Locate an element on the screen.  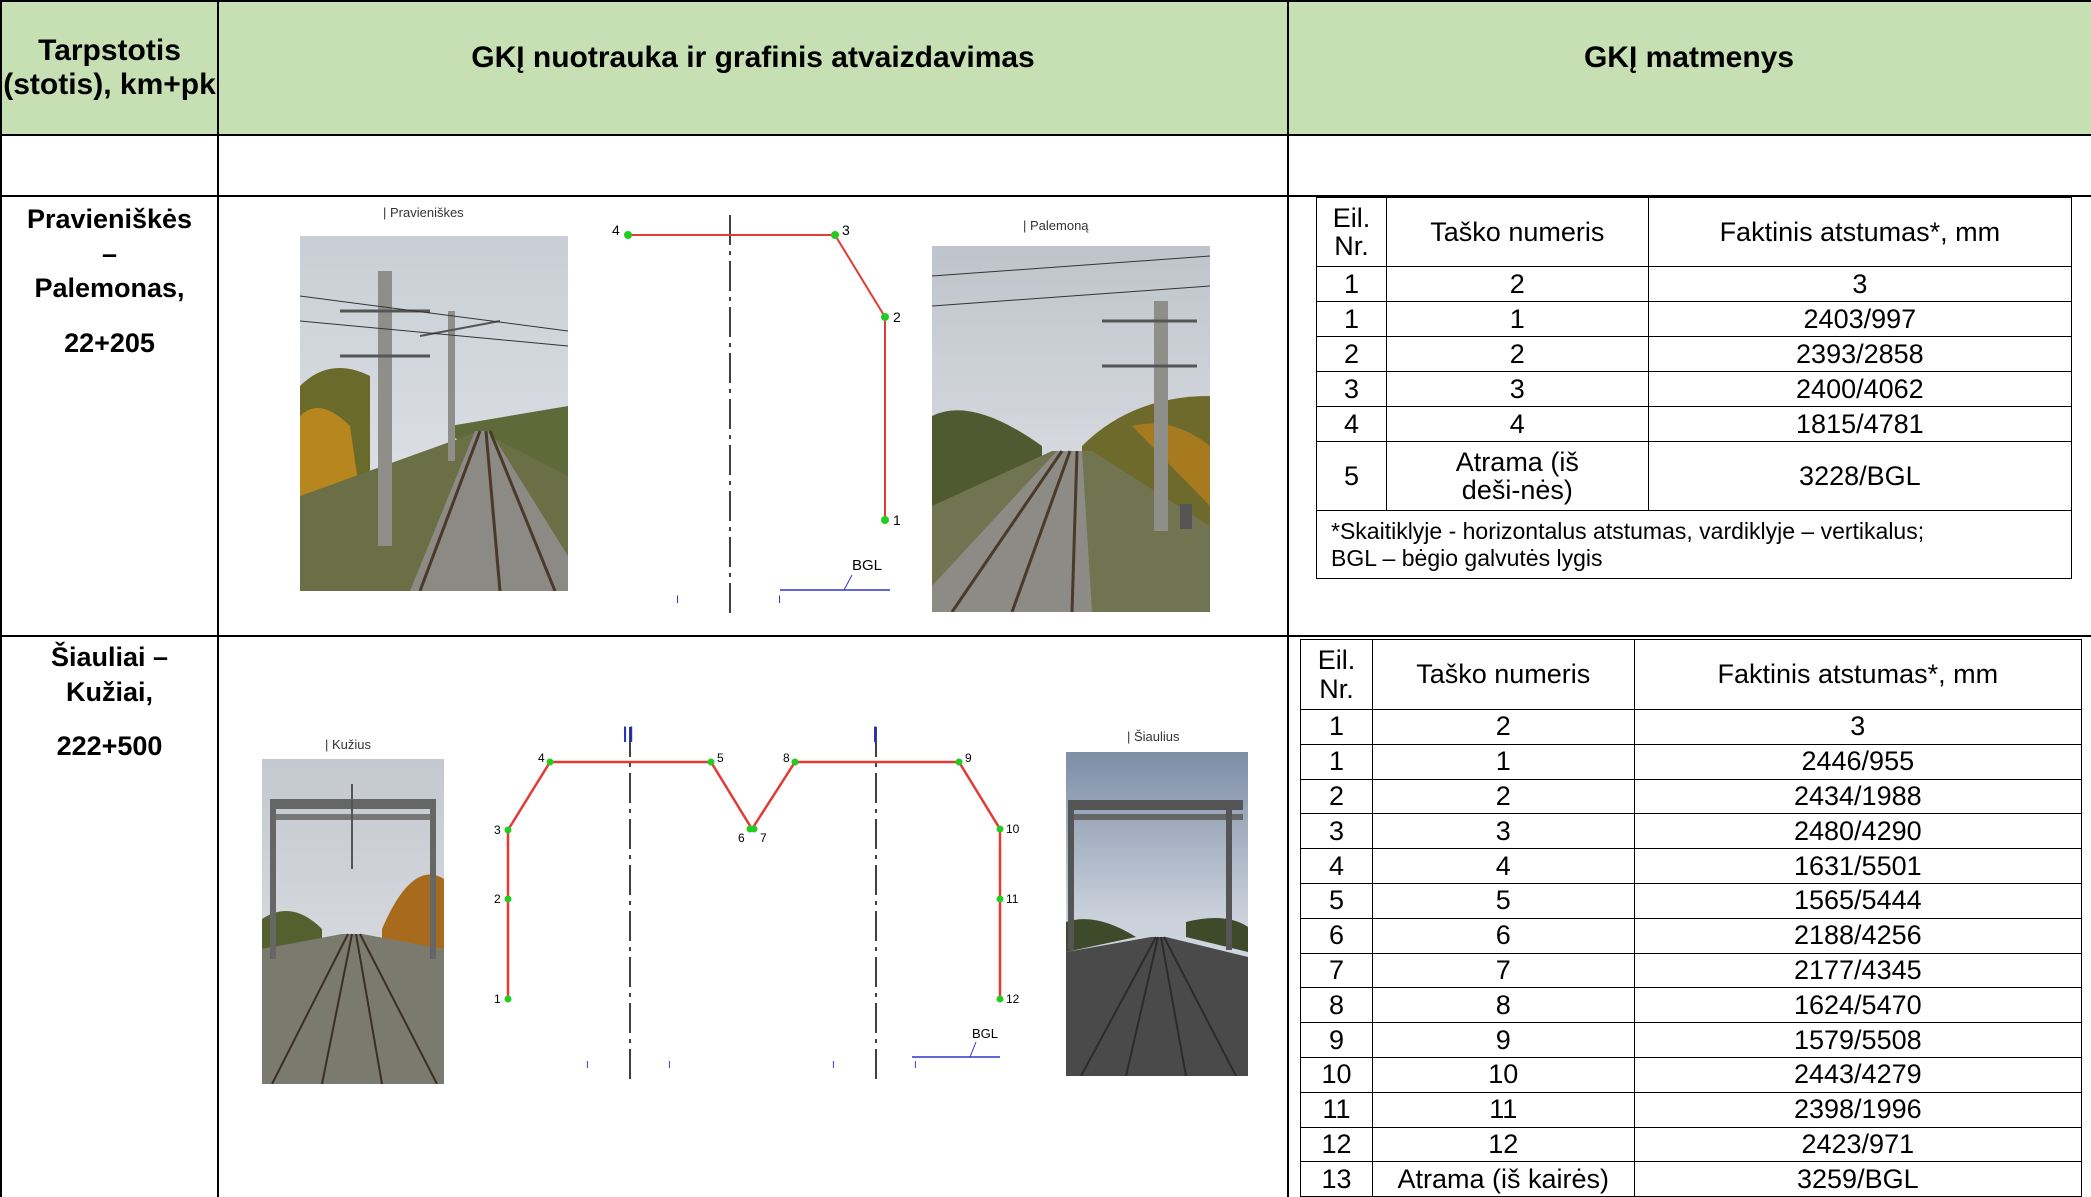
table-cell: 2434/1988 is located at coordinates (1858, 796).